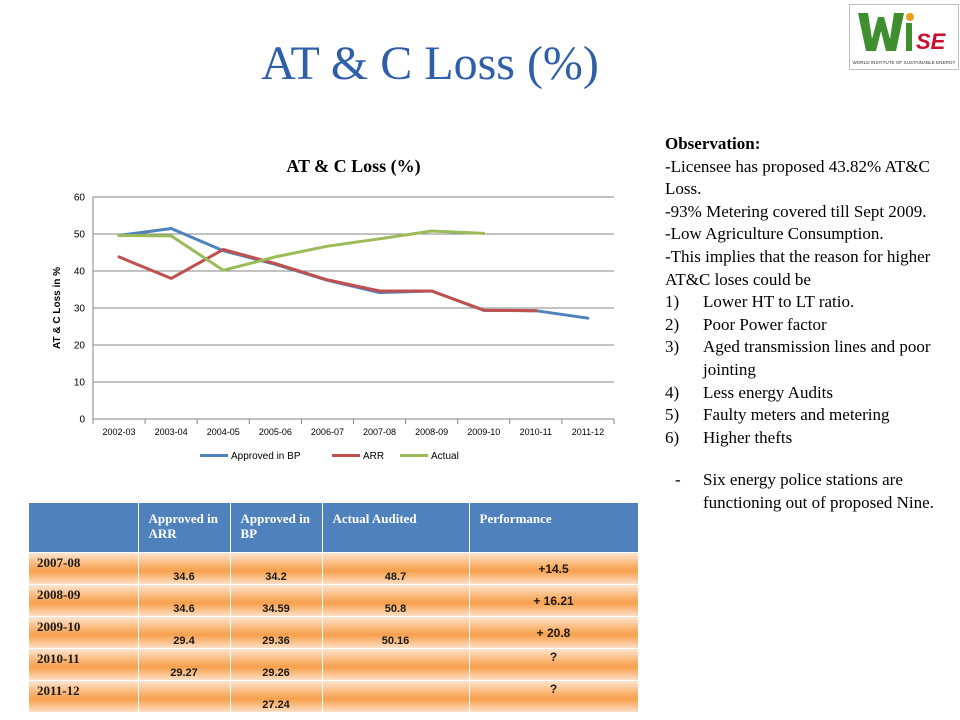 This screenshot has height=720, width=960. What do you see at coordinates (536, 432) in the screenshot?
I see `x-tick-label: 2010-11` at bounding box center [536, 432].